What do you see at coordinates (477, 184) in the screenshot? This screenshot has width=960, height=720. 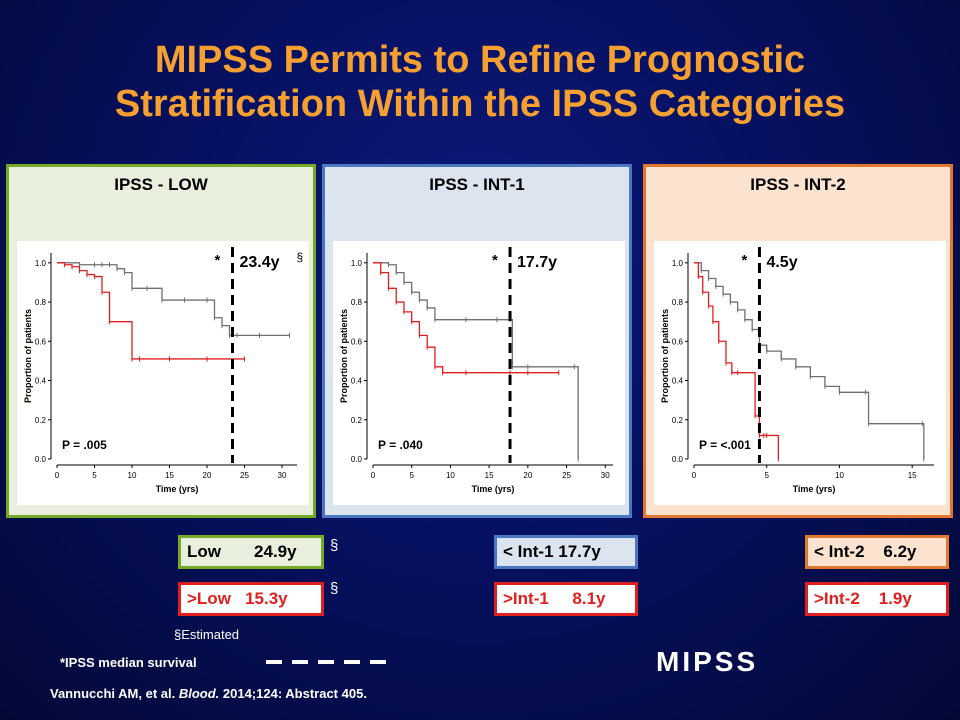 I see `panel-title-int1: IPSS - INT-1` at bounding box center [477, 184].